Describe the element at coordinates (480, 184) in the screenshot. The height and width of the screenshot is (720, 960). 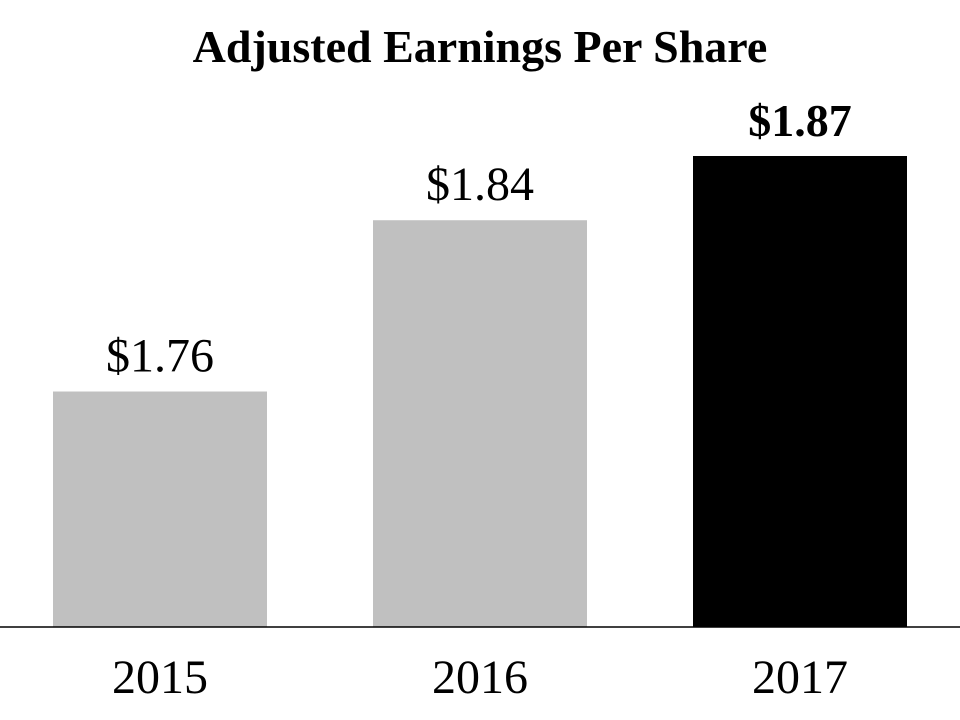
I see `value-label: $1.84` at that location.